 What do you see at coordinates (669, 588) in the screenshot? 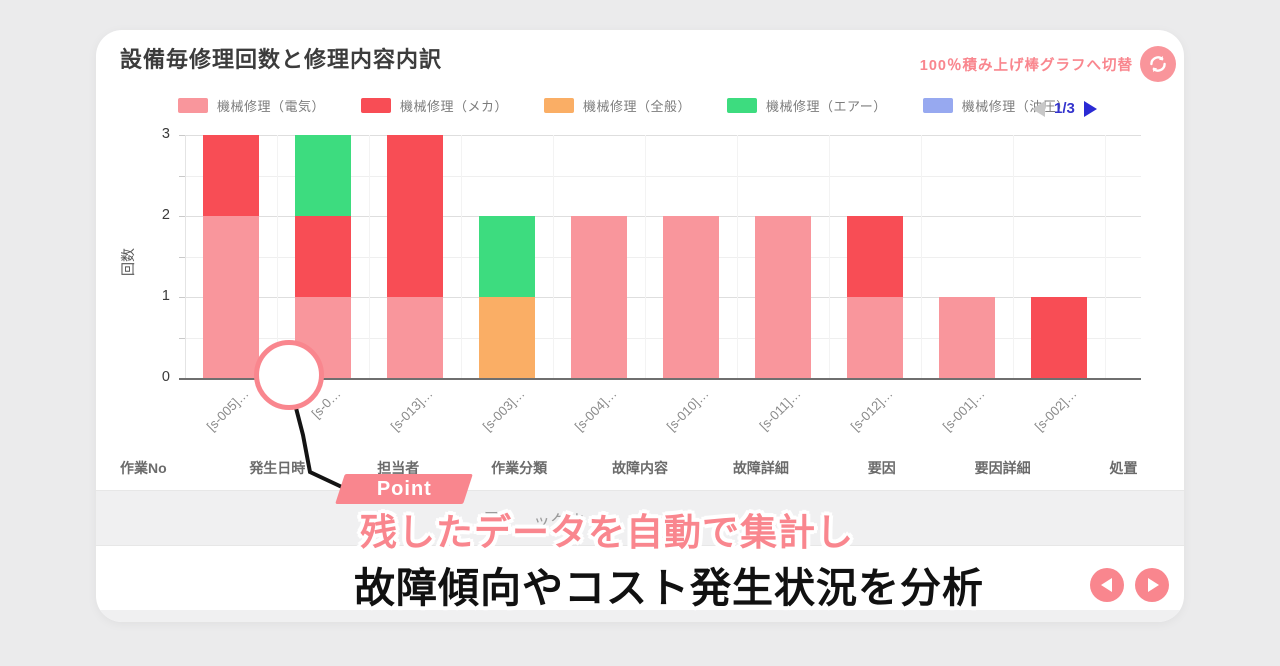
I see `caption-line-2: 故障傾向やコスト発生状況を分析` at bounding box center [669, 588].